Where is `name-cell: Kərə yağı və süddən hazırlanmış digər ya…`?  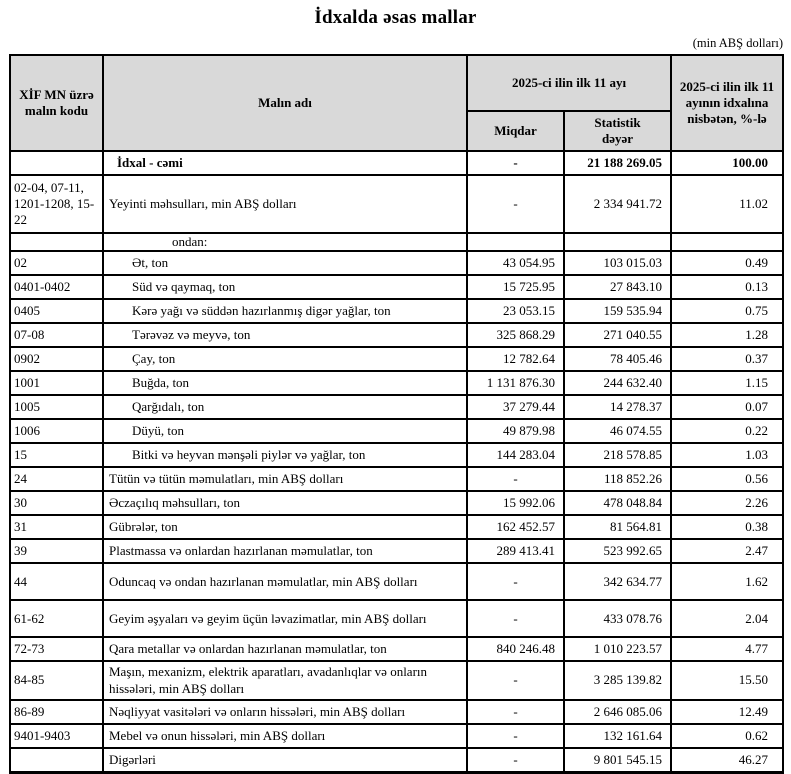 name-cell: Kərə yağı və süddən hazırlanmış digər ya… is located at coordinates (285, 311).